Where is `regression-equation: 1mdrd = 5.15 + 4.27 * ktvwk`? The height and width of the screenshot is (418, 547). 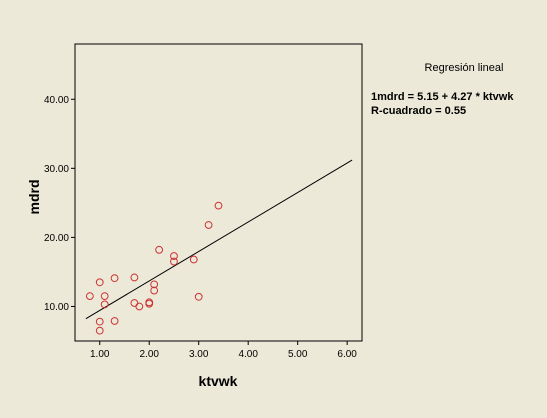 regression-equation: 1mdrd = 5.15 + 4.27 * ktvwk is located at coordinates (442, 97).